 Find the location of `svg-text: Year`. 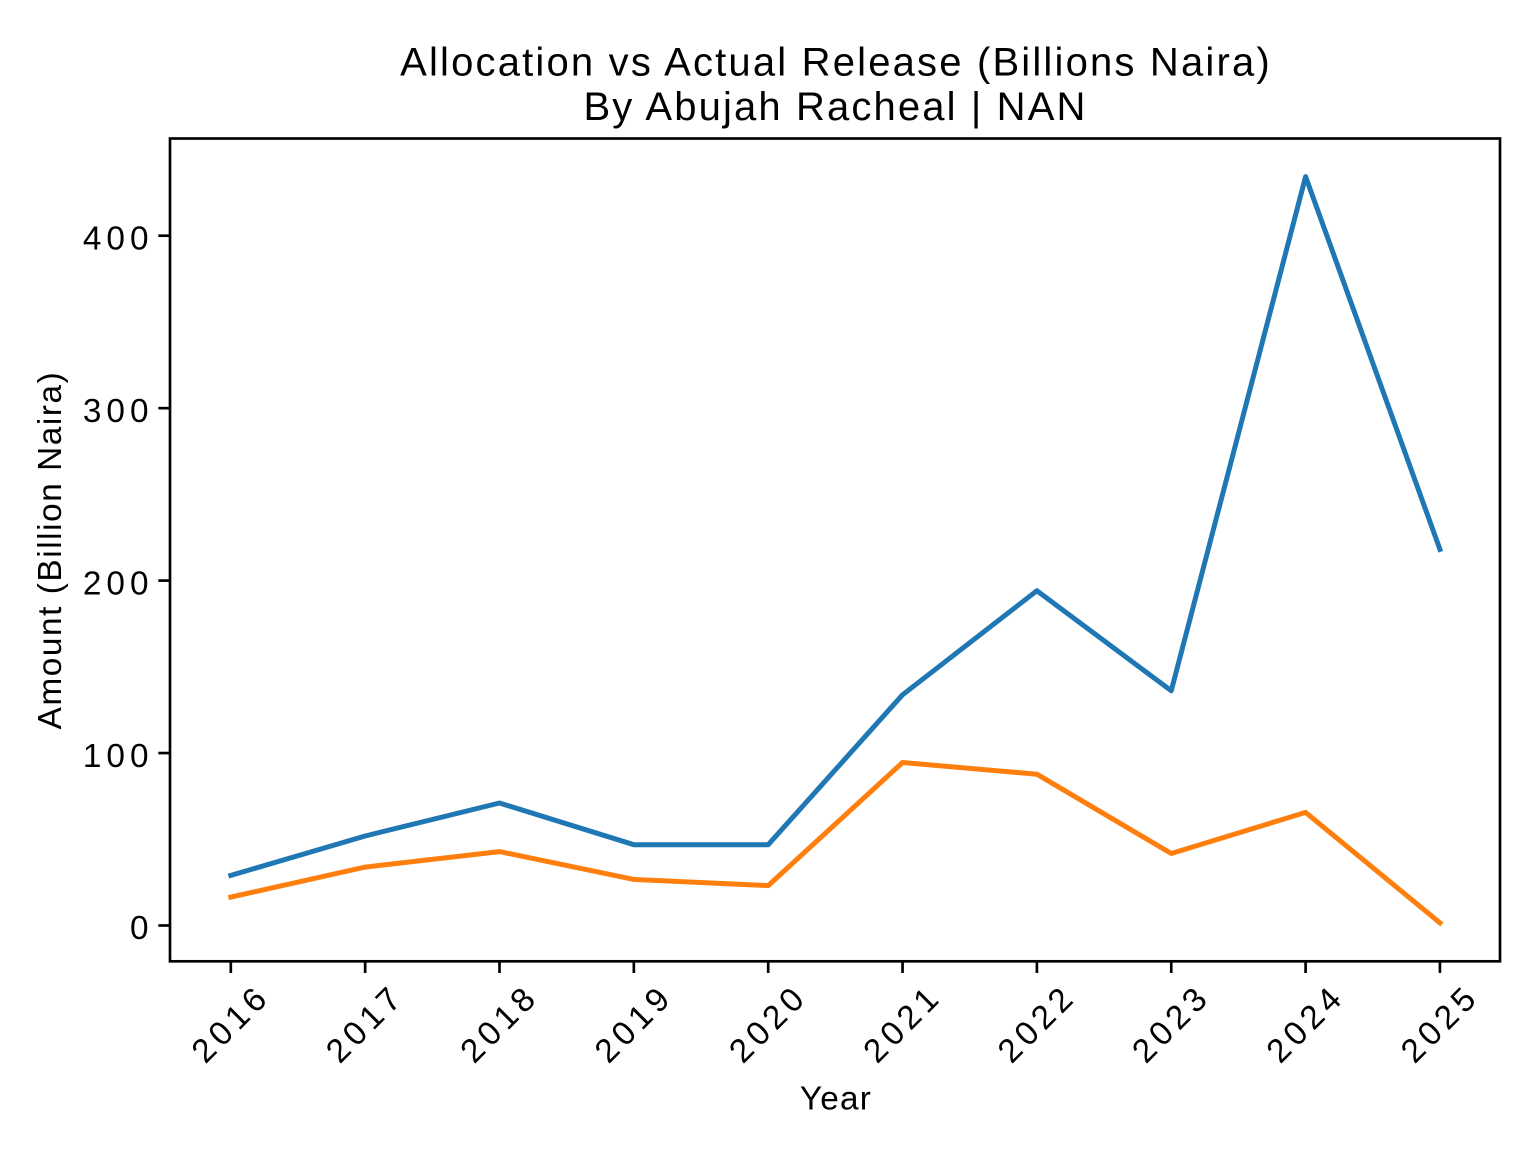

svg-text: Year is located at coordinates (836, 1099).